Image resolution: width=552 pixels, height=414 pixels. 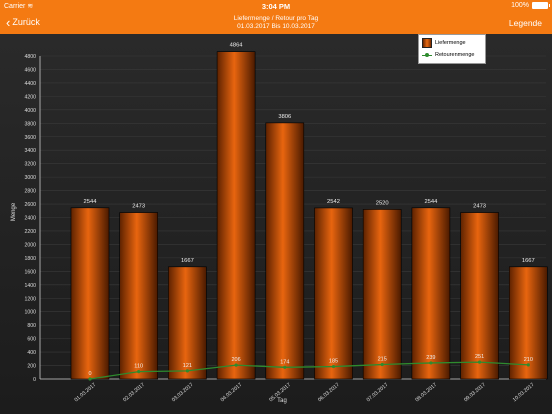 What do you see at coordinates (31, 326) in the screenshot?
I see `y-tick-label: 800` at bounding box center [31, 326].